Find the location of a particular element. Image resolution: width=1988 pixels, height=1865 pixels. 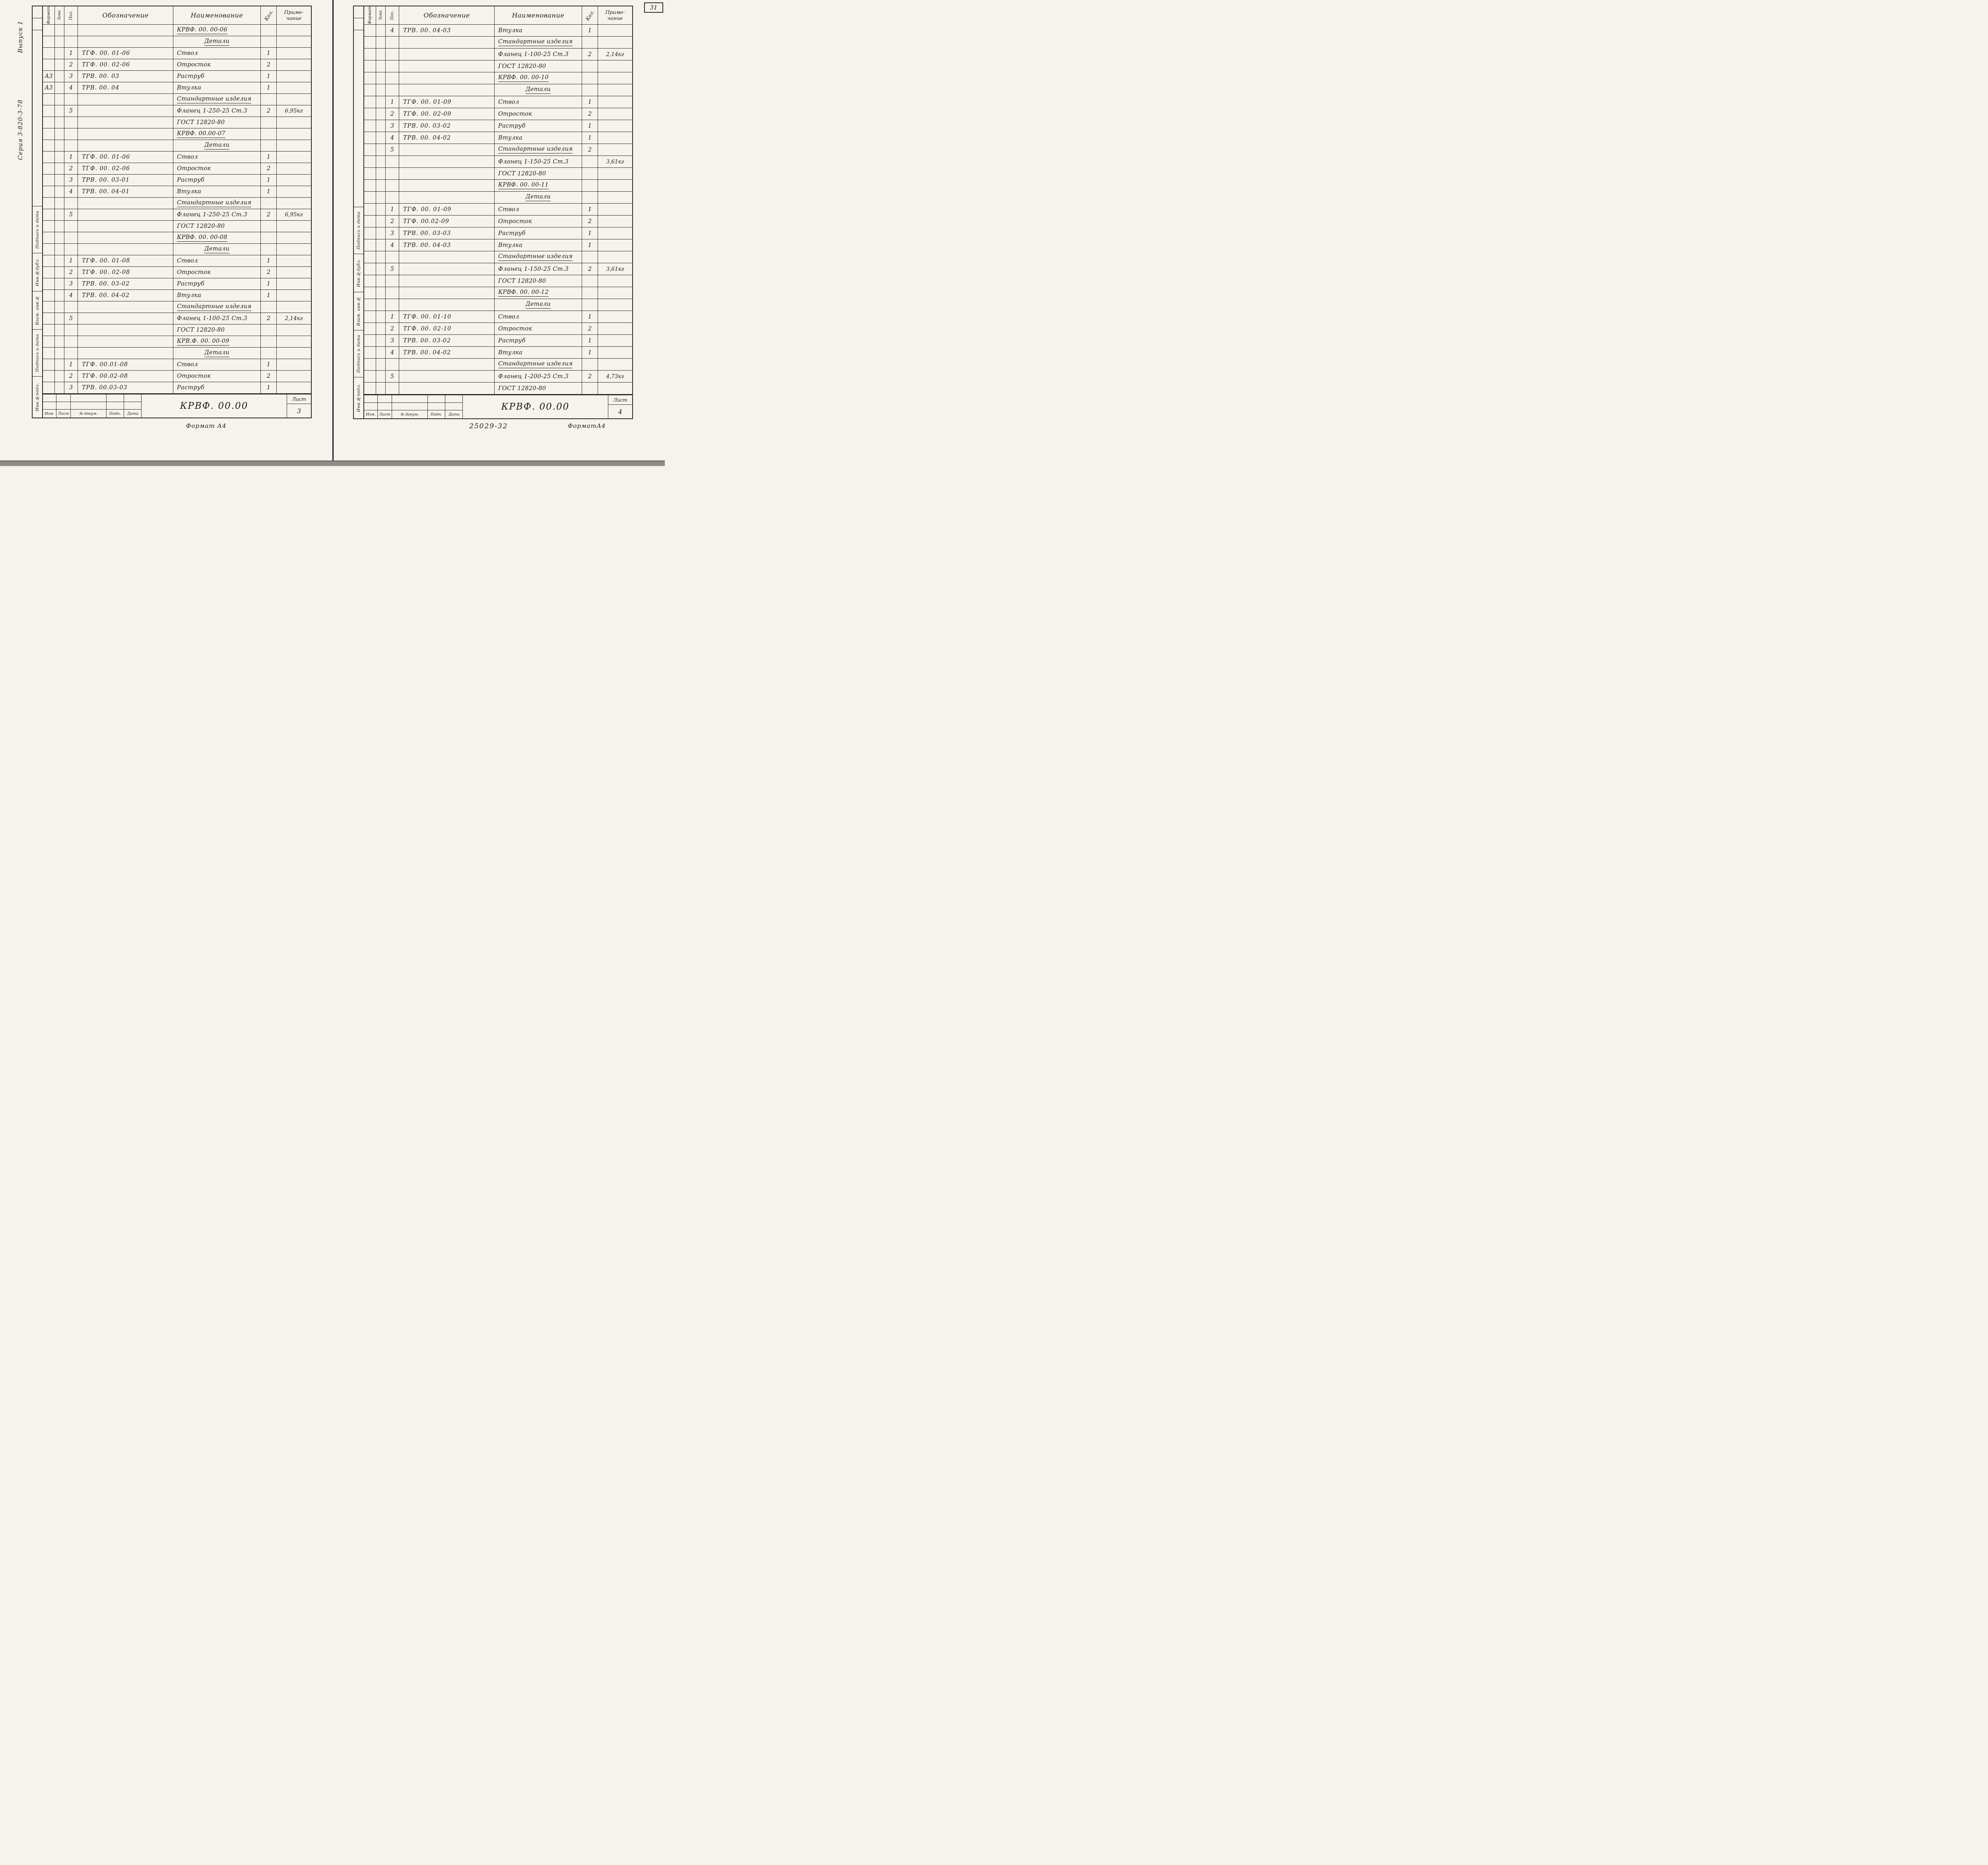

cell-designation: ТГФ. 00.02-08 is located at coordinates (125, 376).